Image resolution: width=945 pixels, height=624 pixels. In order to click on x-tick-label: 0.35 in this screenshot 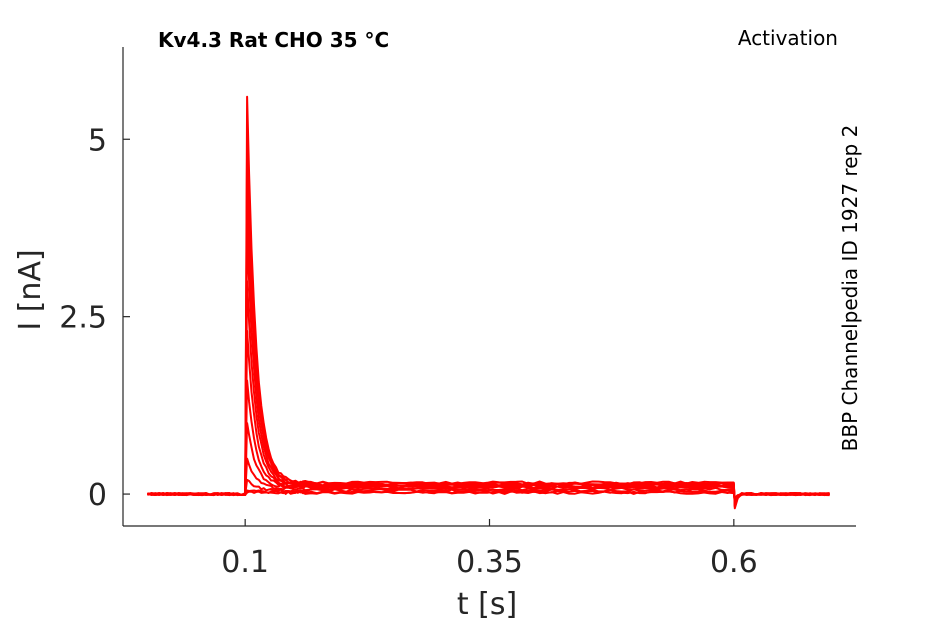, I will do `click(489, 562)`.